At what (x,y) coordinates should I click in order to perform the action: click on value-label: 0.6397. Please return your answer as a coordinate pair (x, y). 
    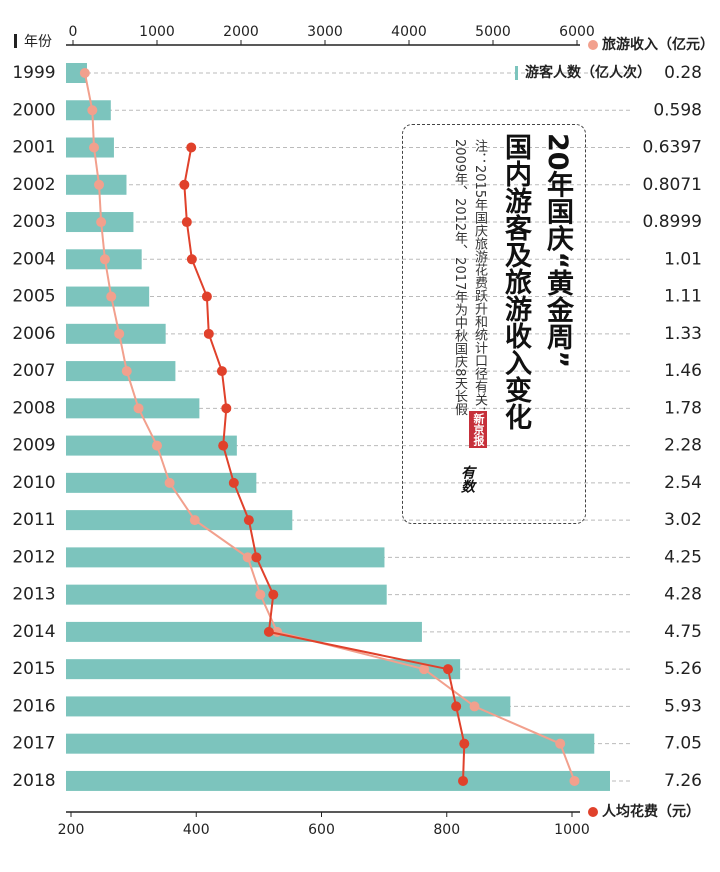
    Looking at the image, I should click on (672, 148).